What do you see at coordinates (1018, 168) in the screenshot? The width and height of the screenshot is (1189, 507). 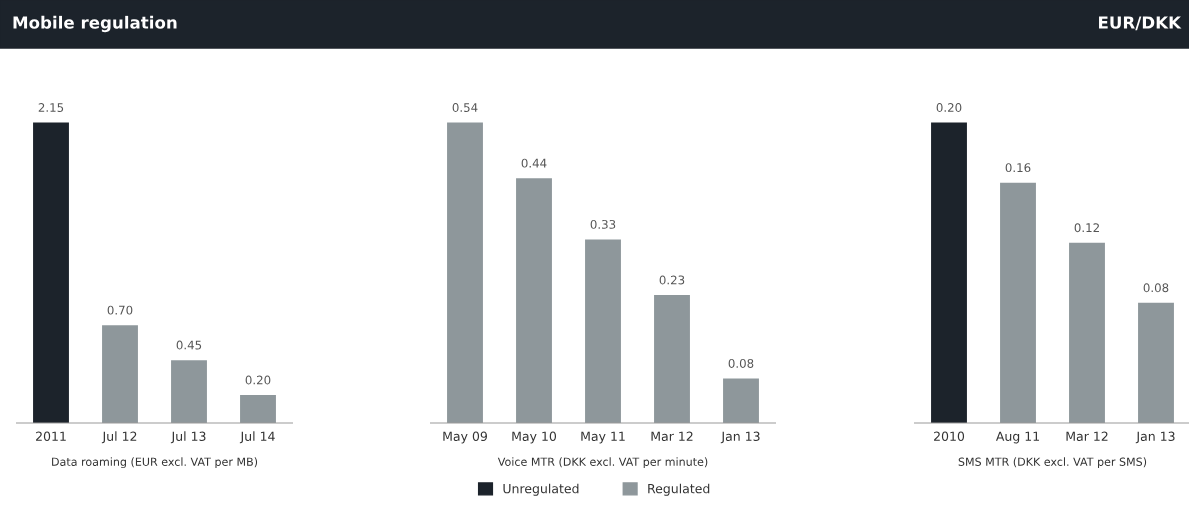 I see `data-label: 0.16` at bounding box center [1018, 168].